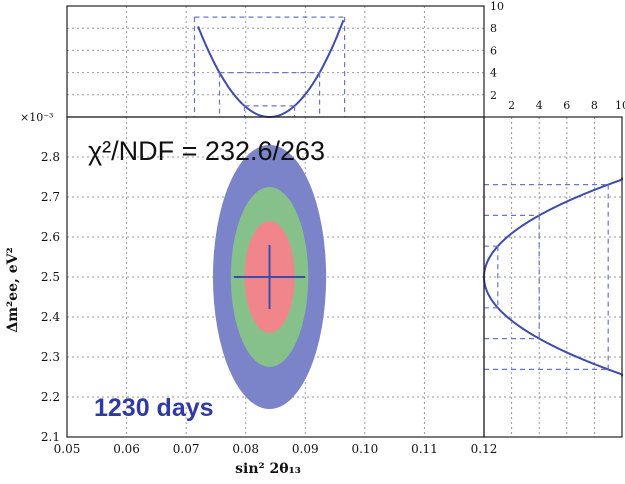  Describe the element at coordinates (497, 6) in the screenshot. I see `top-y-tick-label: 10` at that location.